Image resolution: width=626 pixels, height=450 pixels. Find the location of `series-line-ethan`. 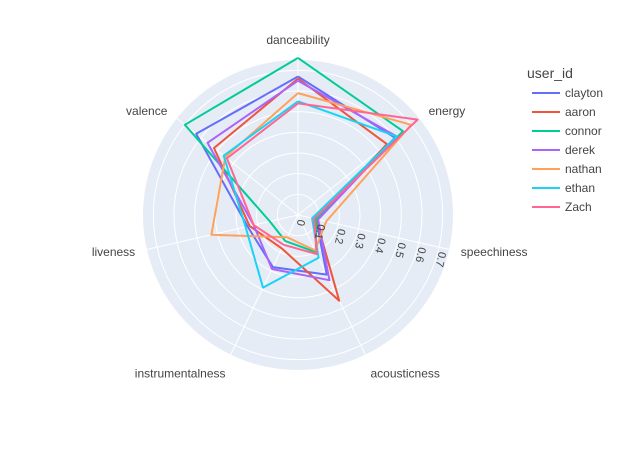

series-line-ethan is located at coordinates (310, 194).